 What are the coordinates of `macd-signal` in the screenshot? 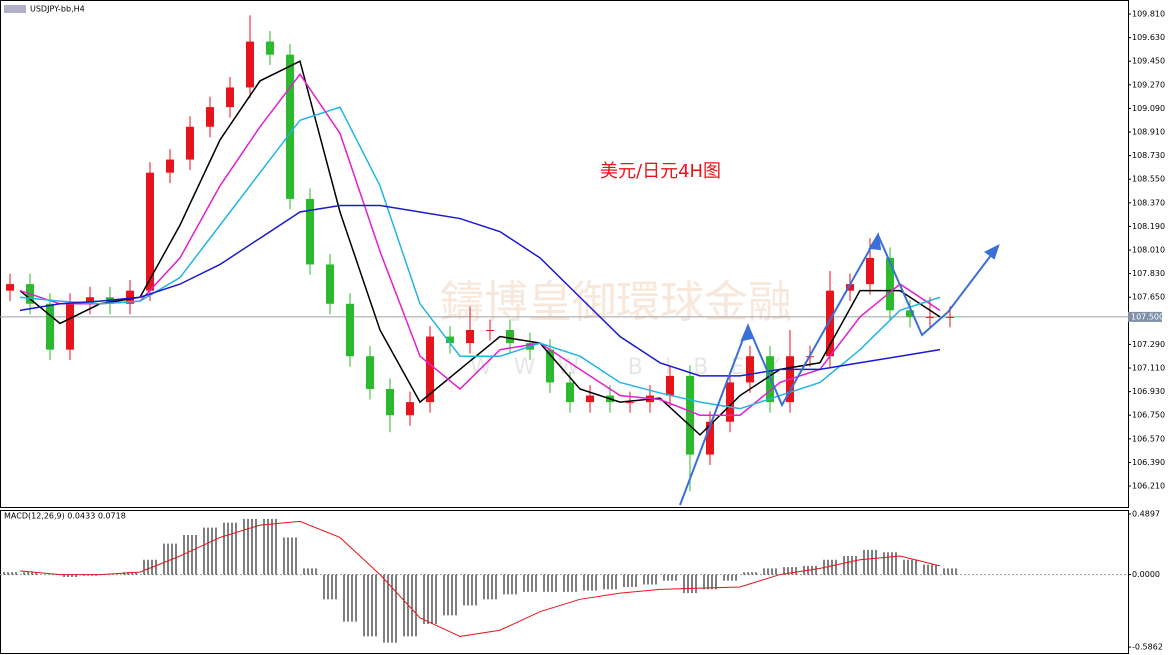 It's located at (480, 578).